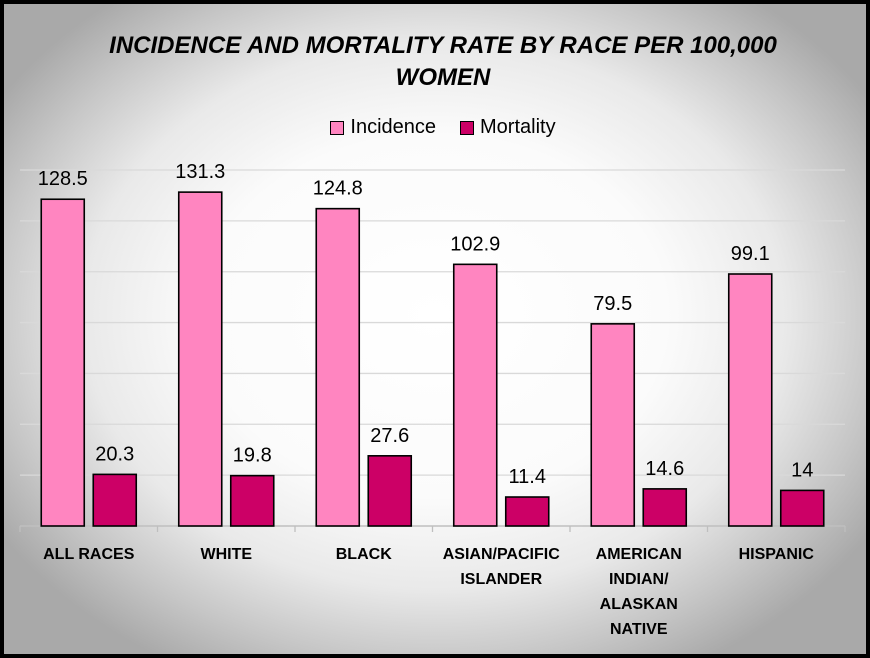 This screenshot has width=870, height=658. Describe the element at coordinates (114, 454) in the screenshot. I see `mortality-value-label: 20.3` at that location.